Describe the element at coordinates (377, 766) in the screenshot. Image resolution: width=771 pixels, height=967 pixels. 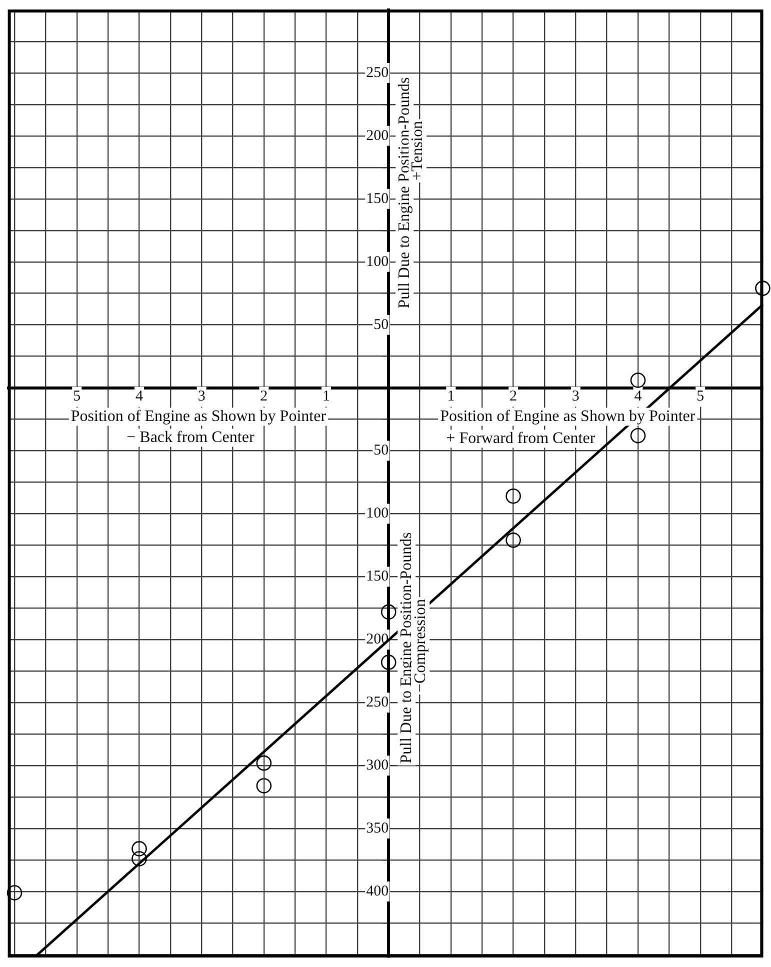
I see `y-tick-label: 300` at that location.